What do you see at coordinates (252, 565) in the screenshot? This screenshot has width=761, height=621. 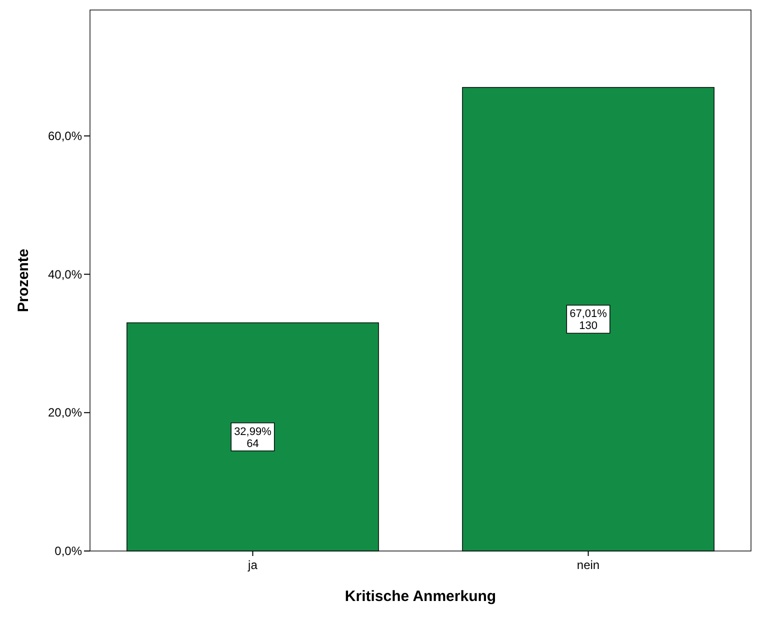 I see `x-tick-label: ja` at bounding box center [252, 565].